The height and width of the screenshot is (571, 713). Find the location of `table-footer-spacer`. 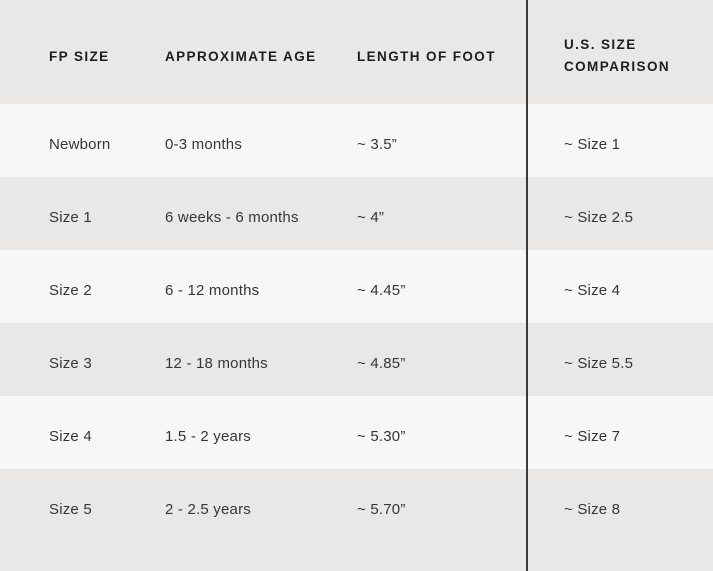

table-footer-spacer is located at coordinates (356, 556).